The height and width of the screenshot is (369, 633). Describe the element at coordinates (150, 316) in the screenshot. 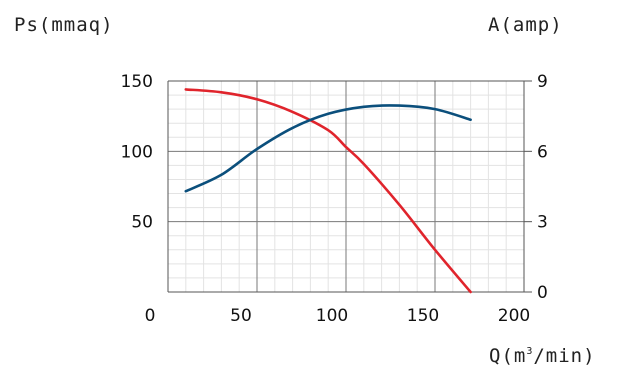

I see `x-tick-label: 0` at that location.